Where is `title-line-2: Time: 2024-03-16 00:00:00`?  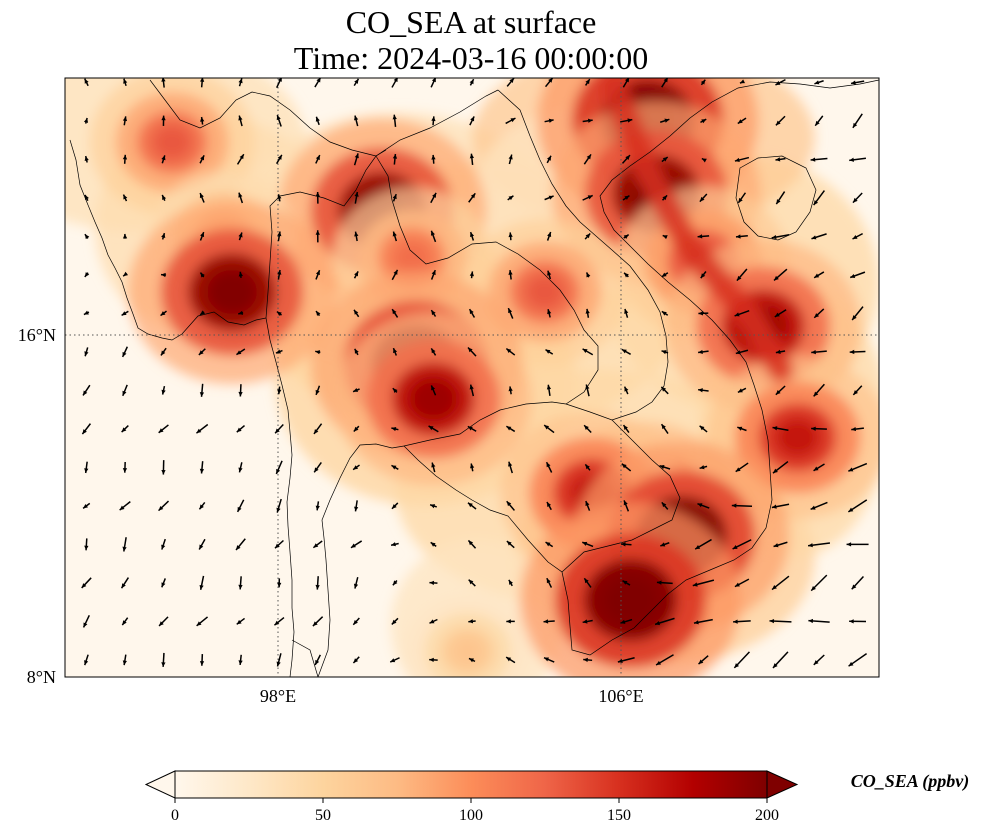 title-line-2: Time: 2024-03-16 00:00:00 is located at coordinates (471, 58).